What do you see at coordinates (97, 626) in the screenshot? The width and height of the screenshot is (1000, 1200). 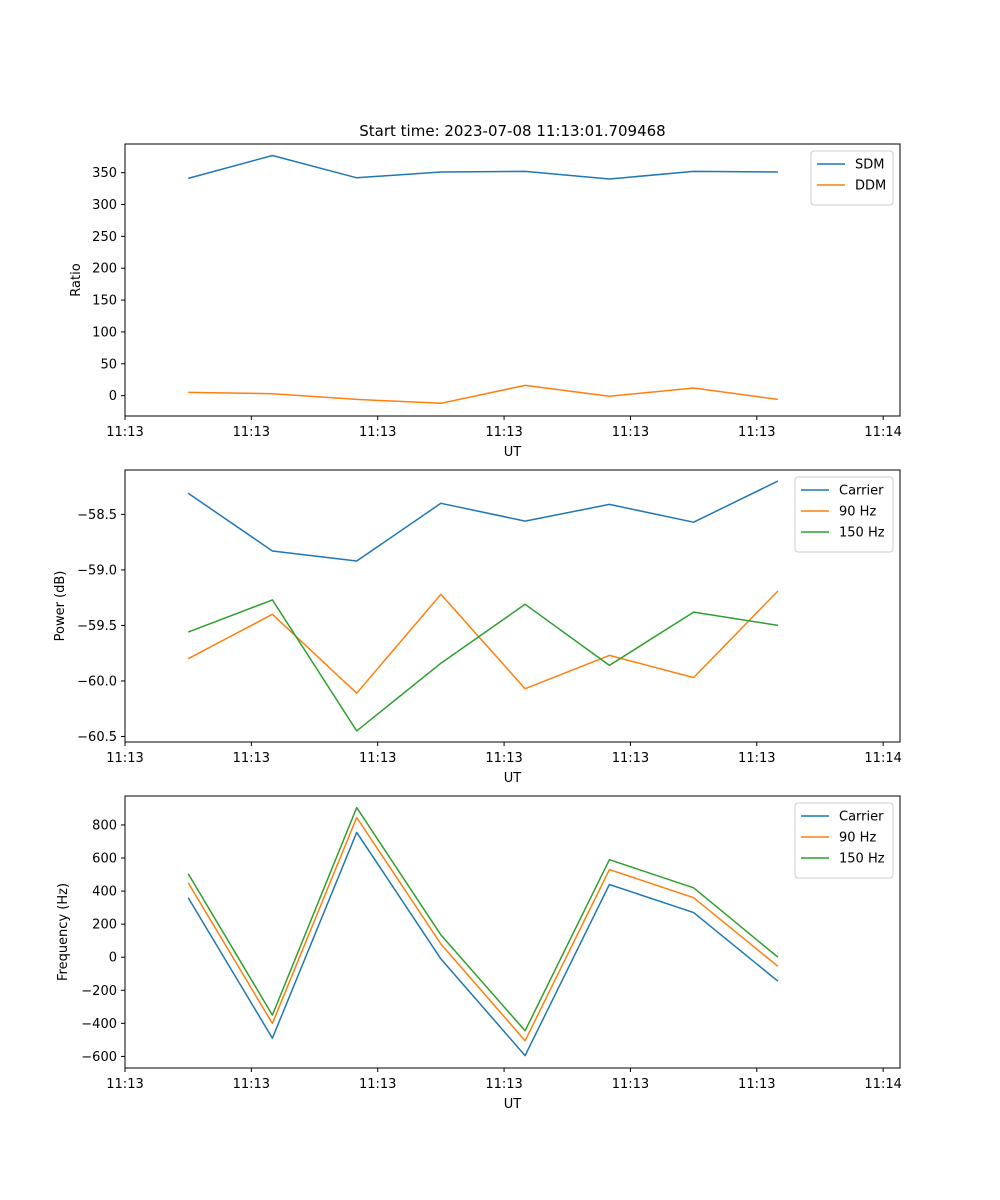 I see `power-y-tick-label: −59.5` at bounding box center [97, 626].